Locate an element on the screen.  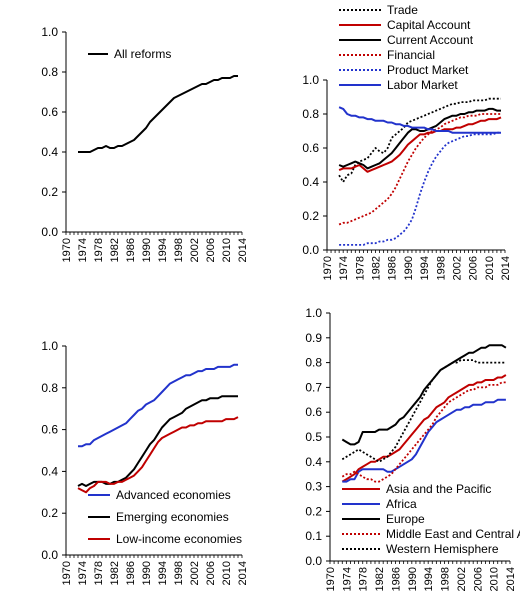
legend-label: Low-income economies is located at coordinates (179, 539).